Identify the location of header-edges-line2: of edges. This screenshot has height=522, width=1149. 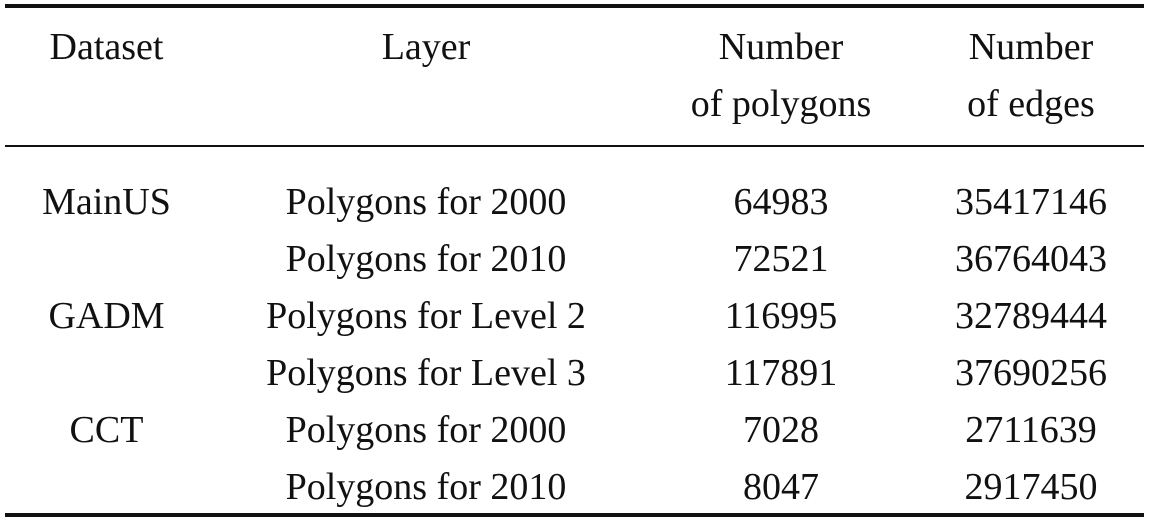
(1031, 104).